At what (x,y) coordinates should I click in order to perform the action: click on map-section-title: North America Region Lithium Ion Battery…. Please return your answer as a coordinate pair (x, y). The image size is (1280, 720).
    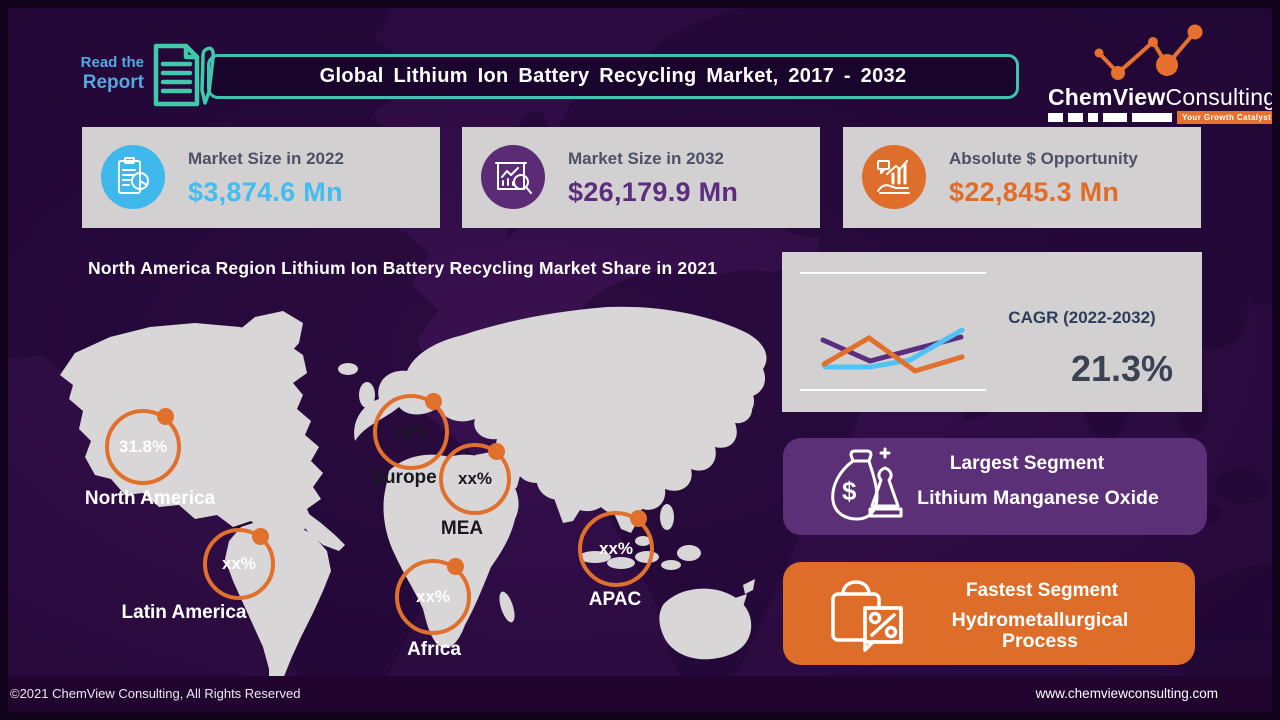
    Looking at the image, I should click on (403, 268).